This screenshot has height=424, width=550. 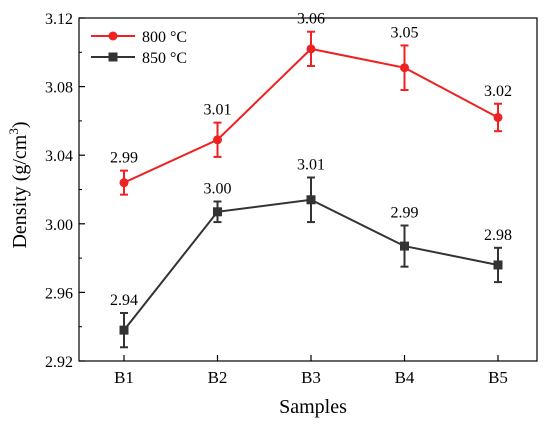 What do you see at coordinates (13, 131) in the screenshot?
I see `y-axis-label-sup: 3` at bounding box center [13, 131].